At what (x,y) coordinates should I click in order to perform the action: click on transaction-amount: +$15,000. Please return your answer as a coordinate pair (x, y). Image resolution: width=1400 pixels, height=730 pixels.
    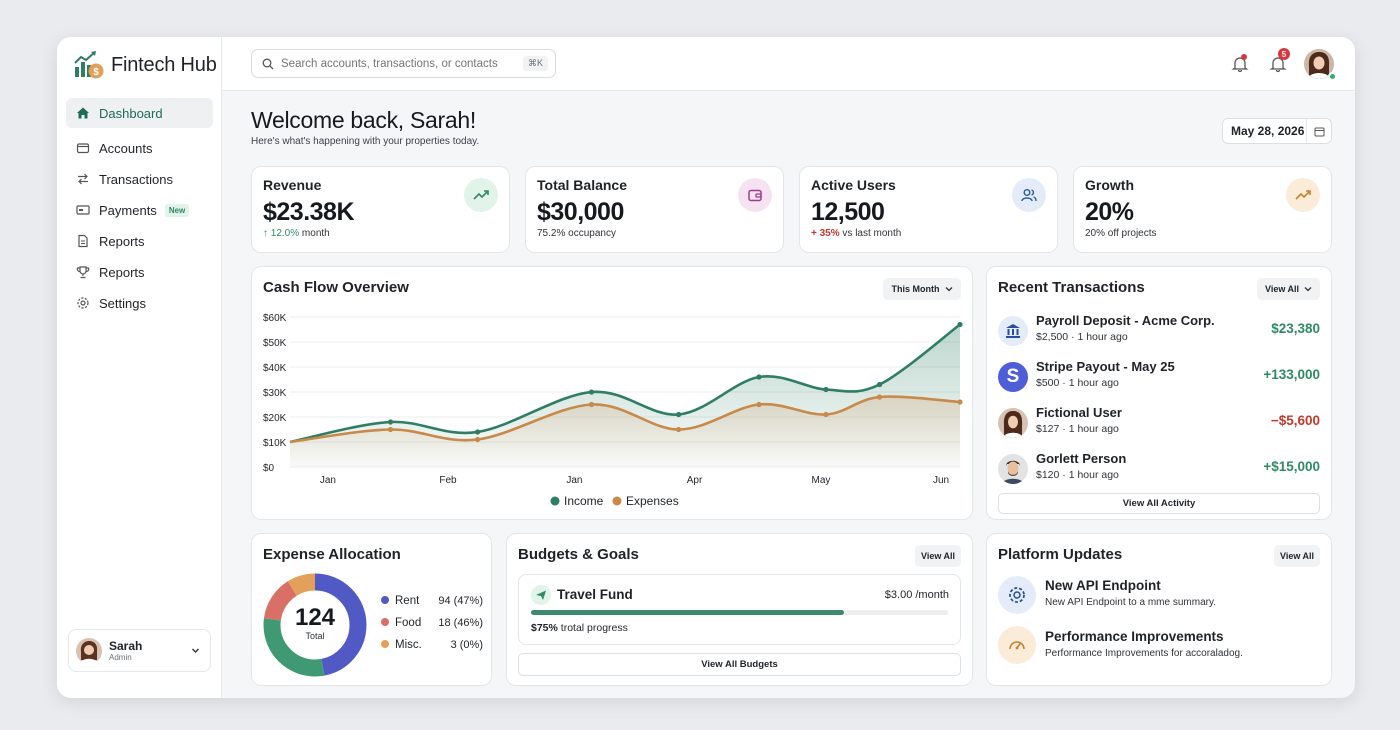
    Looking at the image, I should click on (1291, 466).